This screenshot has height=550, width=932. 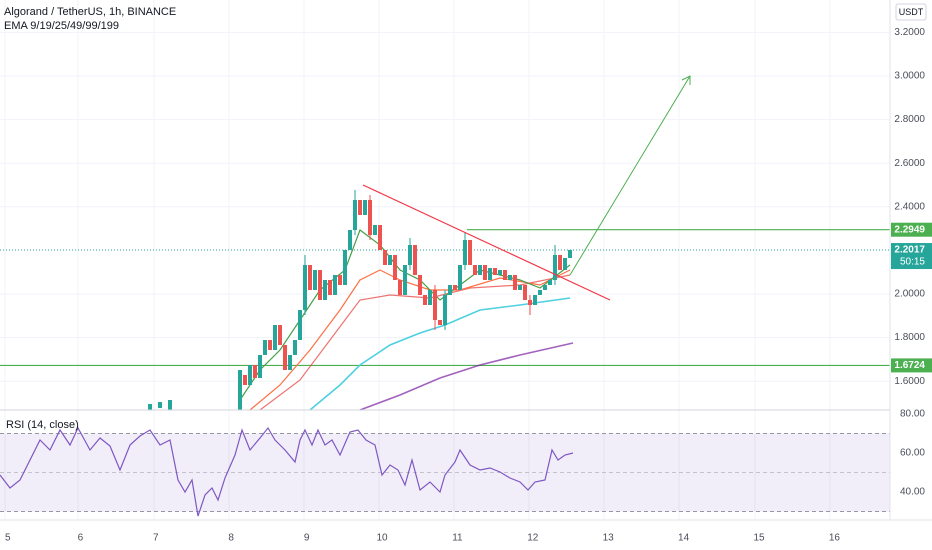 I want to click on price-tick-label: 3.2000, so click(x=909, y=32).